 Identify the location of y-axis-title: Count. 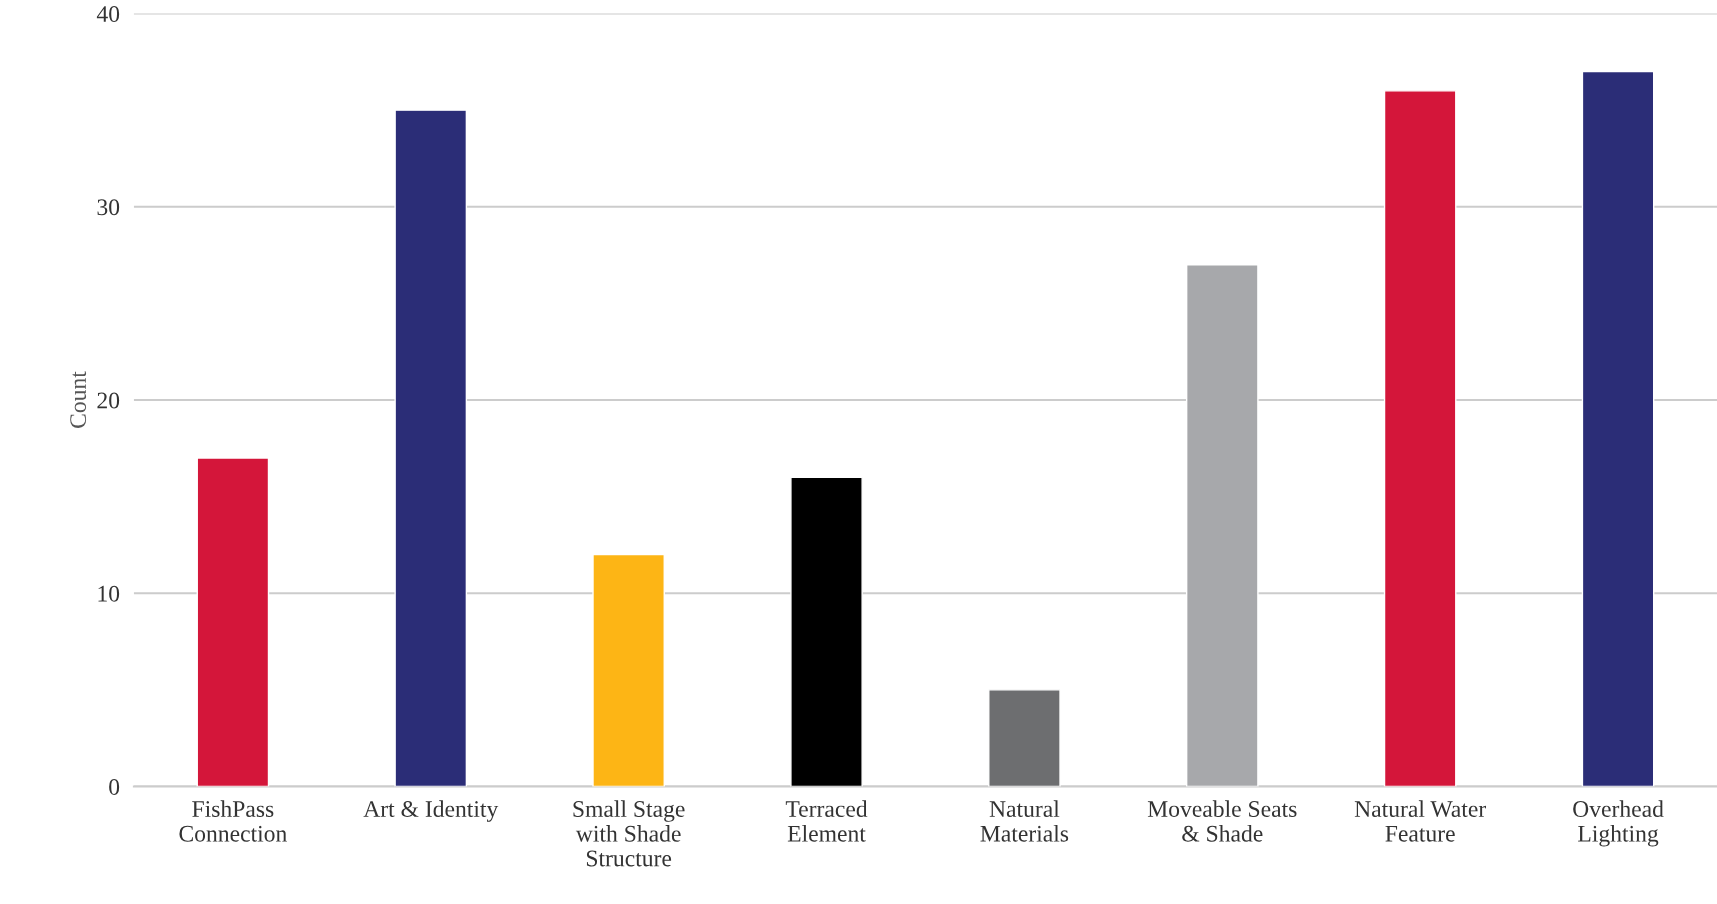
(78, 399).